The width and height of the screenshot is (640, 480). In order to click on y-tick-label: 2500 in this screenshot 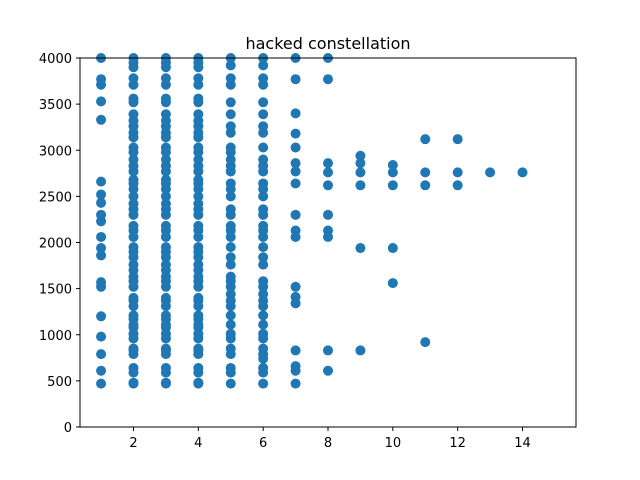, I will do `click(55, 197)`.